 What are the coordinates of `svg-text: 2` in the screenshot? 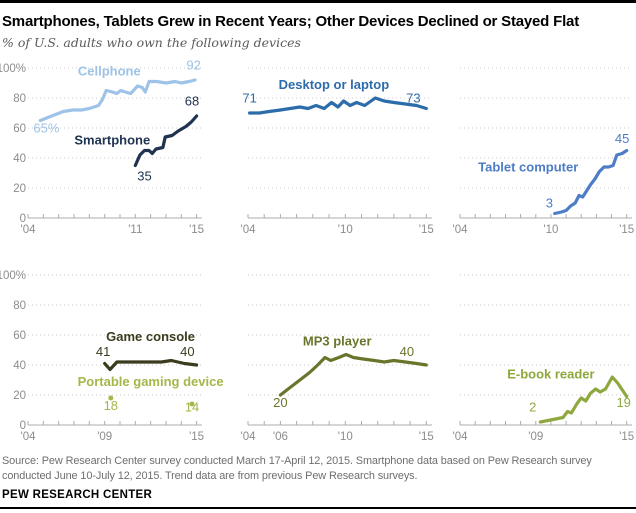 It's located at (532, 407).